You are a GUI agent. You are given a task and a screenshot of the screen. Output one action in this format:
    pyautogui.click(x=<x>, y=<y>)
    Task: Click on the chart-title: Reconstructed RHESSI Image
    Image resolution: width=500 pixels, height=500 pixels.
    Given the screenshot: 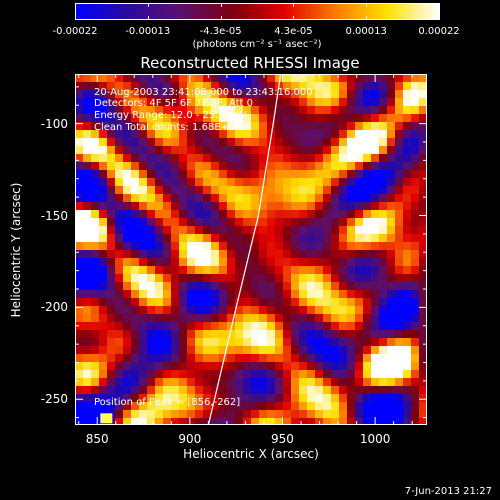 What is the action you would take?
    pyautogui.click(x=250, y=63)
    